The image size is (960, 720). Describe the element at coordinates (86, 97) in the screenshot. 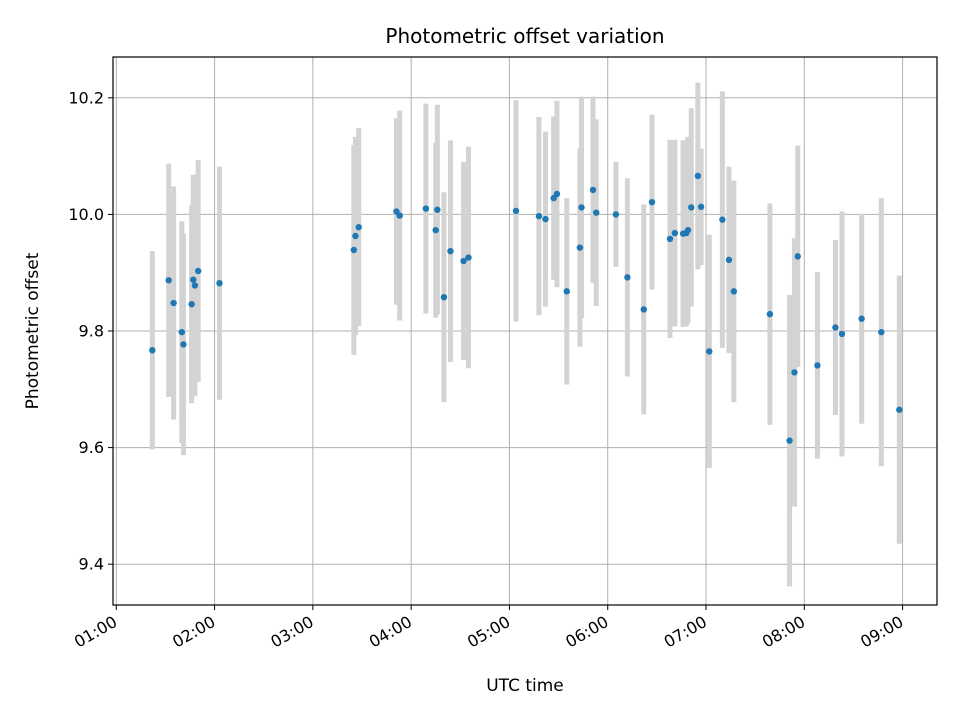

I see `y-tick-label: 10.2` at that location.